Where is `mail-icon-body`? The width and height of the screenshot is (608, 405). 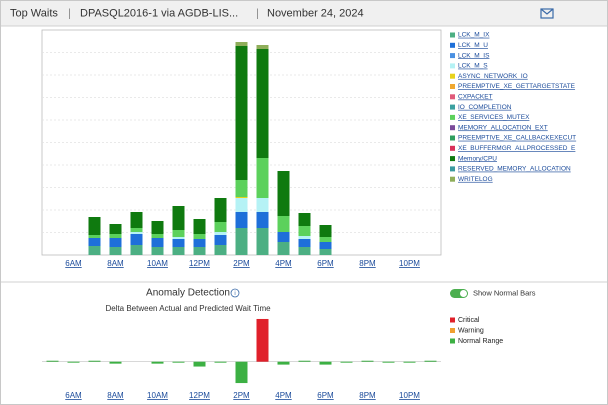
mail-icon-body is located at coordinates (547, 13).